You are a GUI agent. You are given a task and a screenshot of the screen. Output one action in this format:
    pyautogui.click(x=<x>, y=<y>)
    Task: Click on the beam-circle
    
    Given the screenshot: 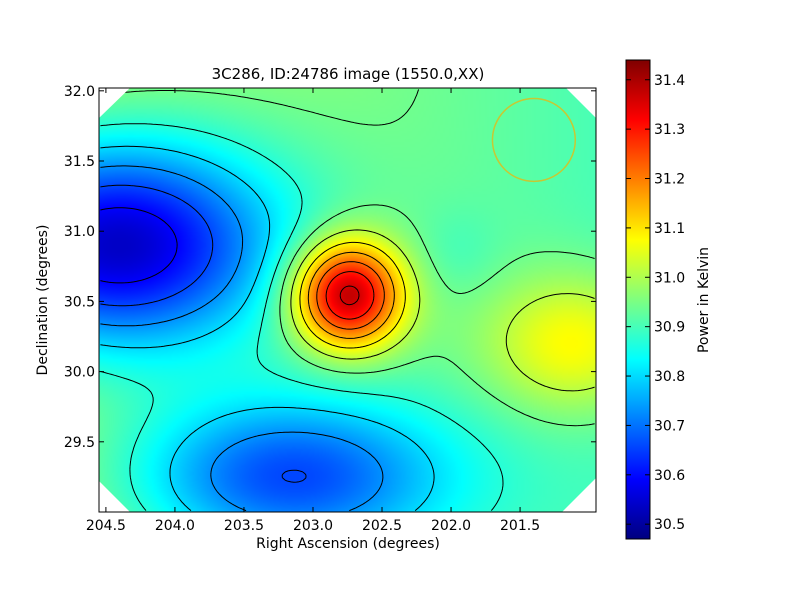 What is the action you would take?
    pyautogui.click(x=534, y=140)
    